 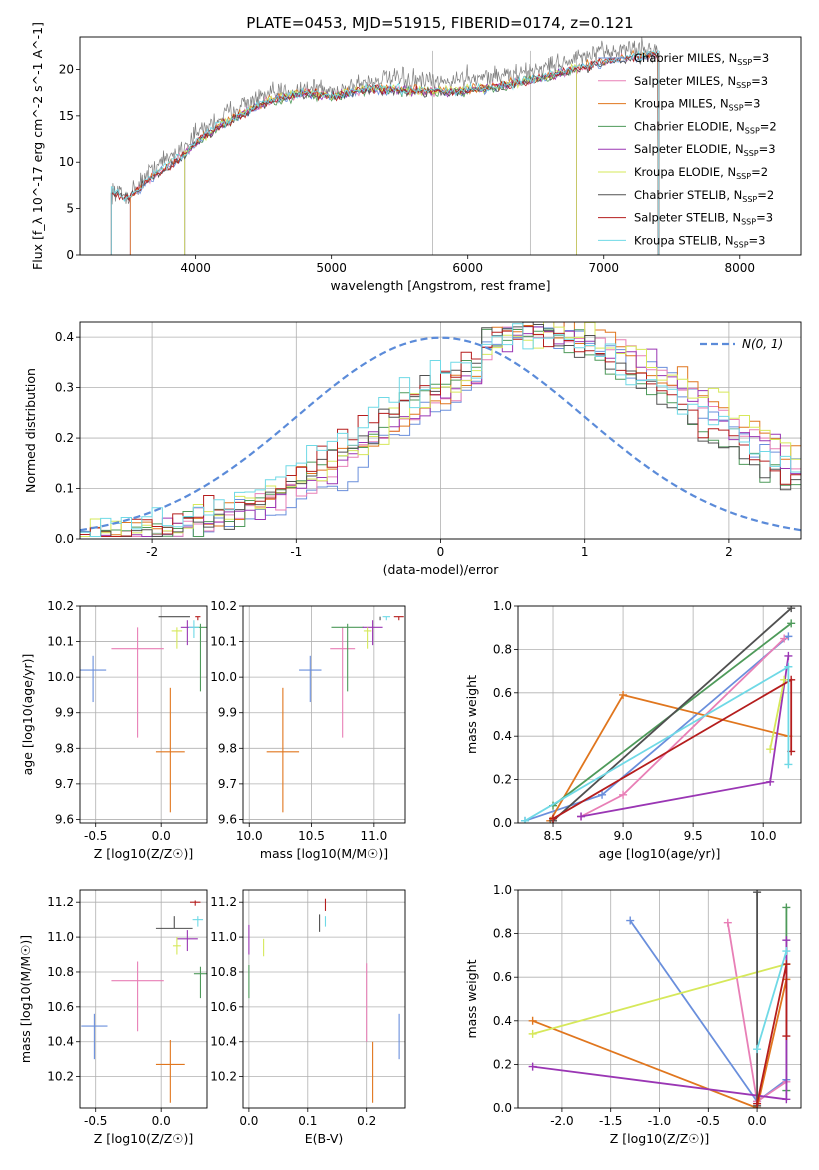 What do you see at coordinates (64, 489) in the screenshot?
I see `y-tick-label: 0.1` at bounding box center [64, 489].